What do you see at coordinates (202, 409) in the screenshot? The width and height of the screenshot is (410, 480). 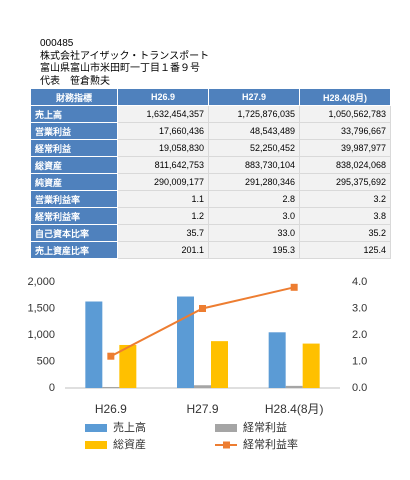 I see `x-tick-label: H27.9` at bounding box center [202, 409].